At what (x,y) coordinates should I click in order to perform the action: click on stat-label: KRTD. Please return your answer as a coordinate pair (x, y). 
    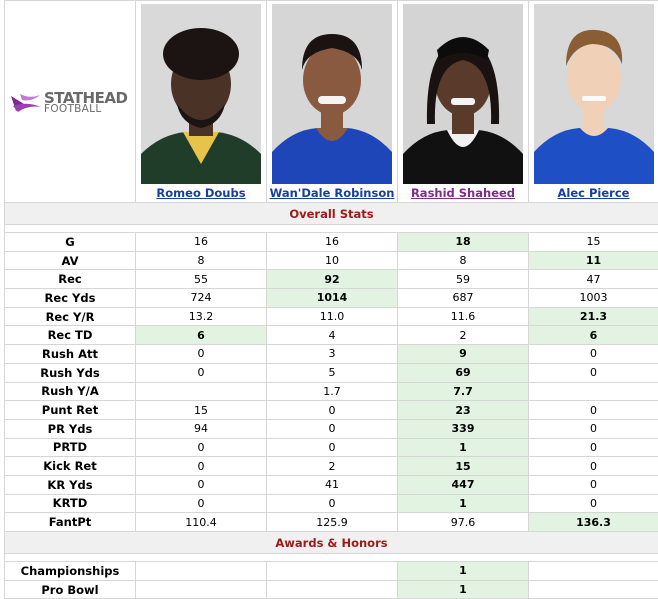
    Looking at the image, I should click on (70, 503).